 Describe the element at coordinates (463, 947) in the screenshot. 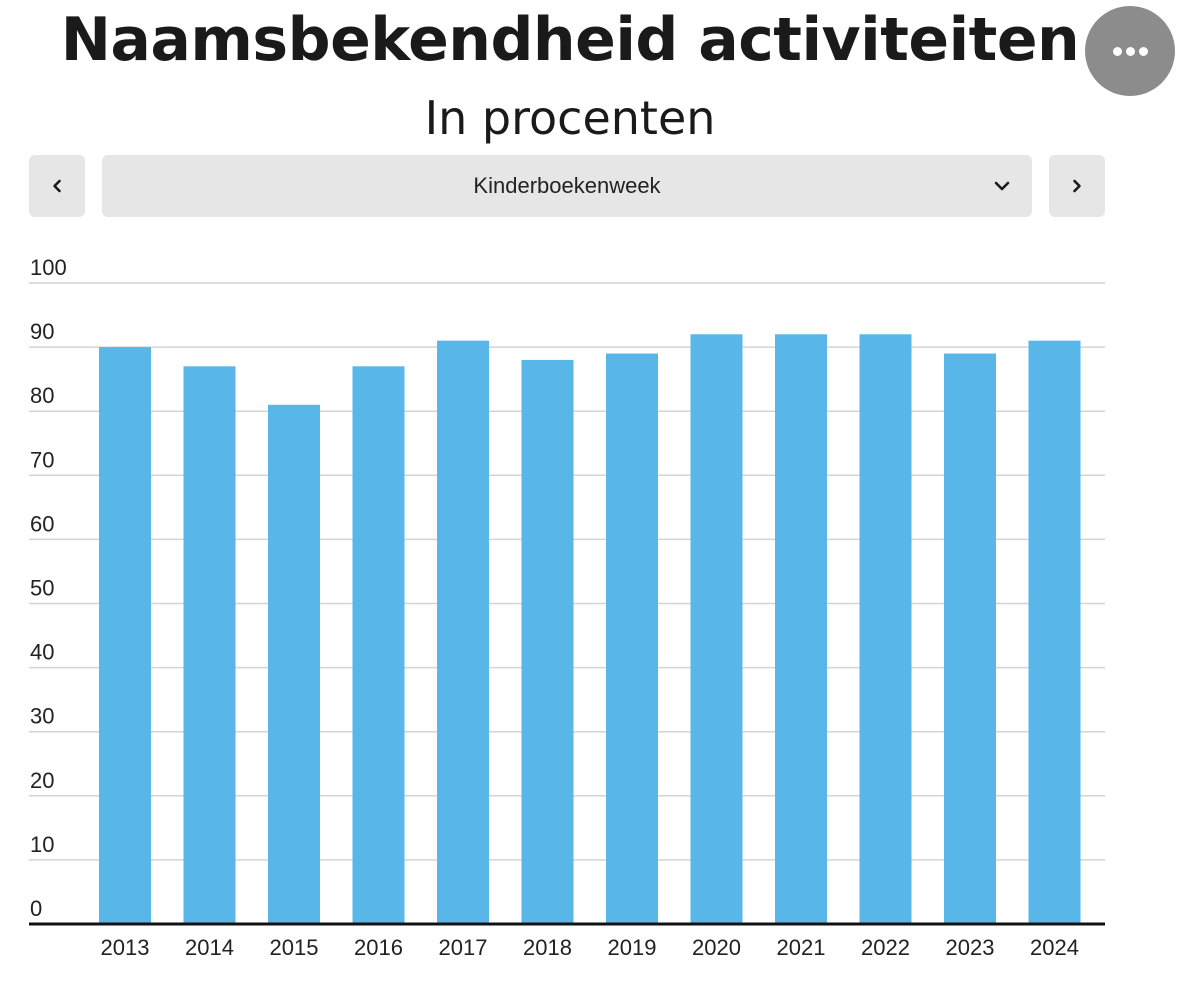

I see `x-tick-label: 2017` at that location.